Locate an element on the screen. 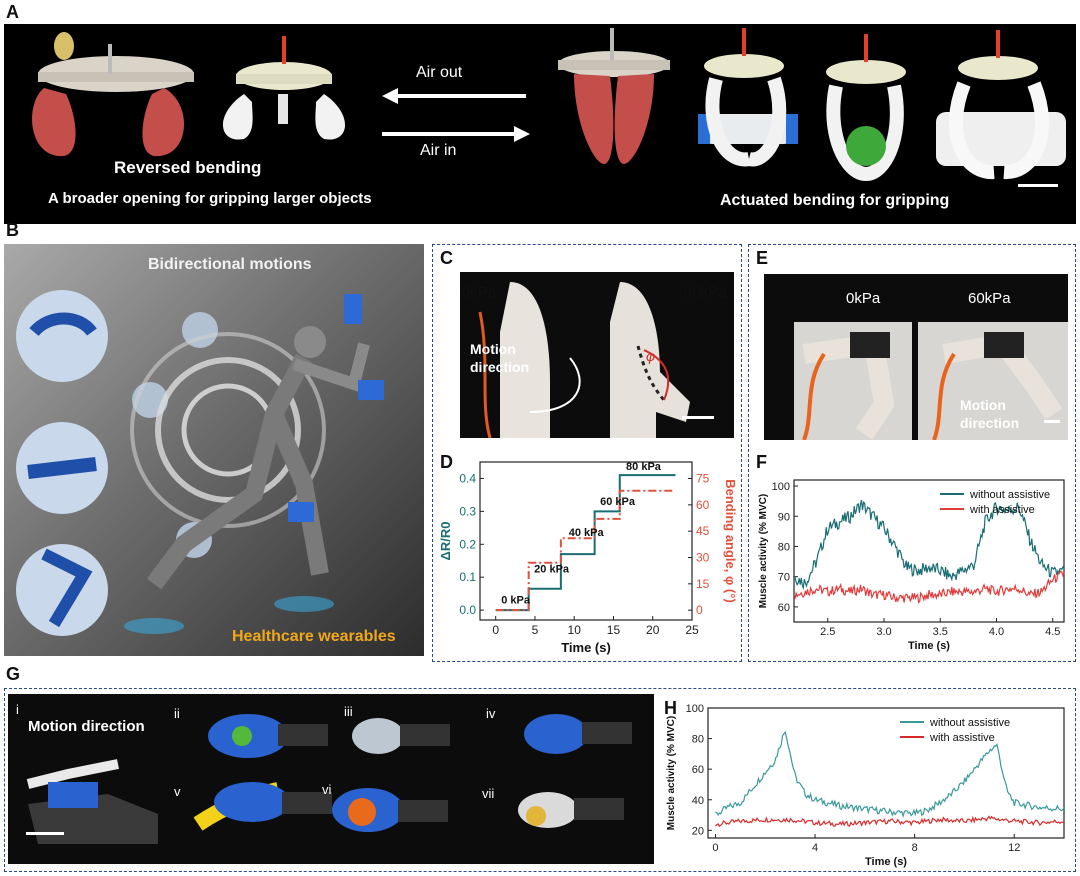  air-out-label: Air out is located at coordinates (439, 72).